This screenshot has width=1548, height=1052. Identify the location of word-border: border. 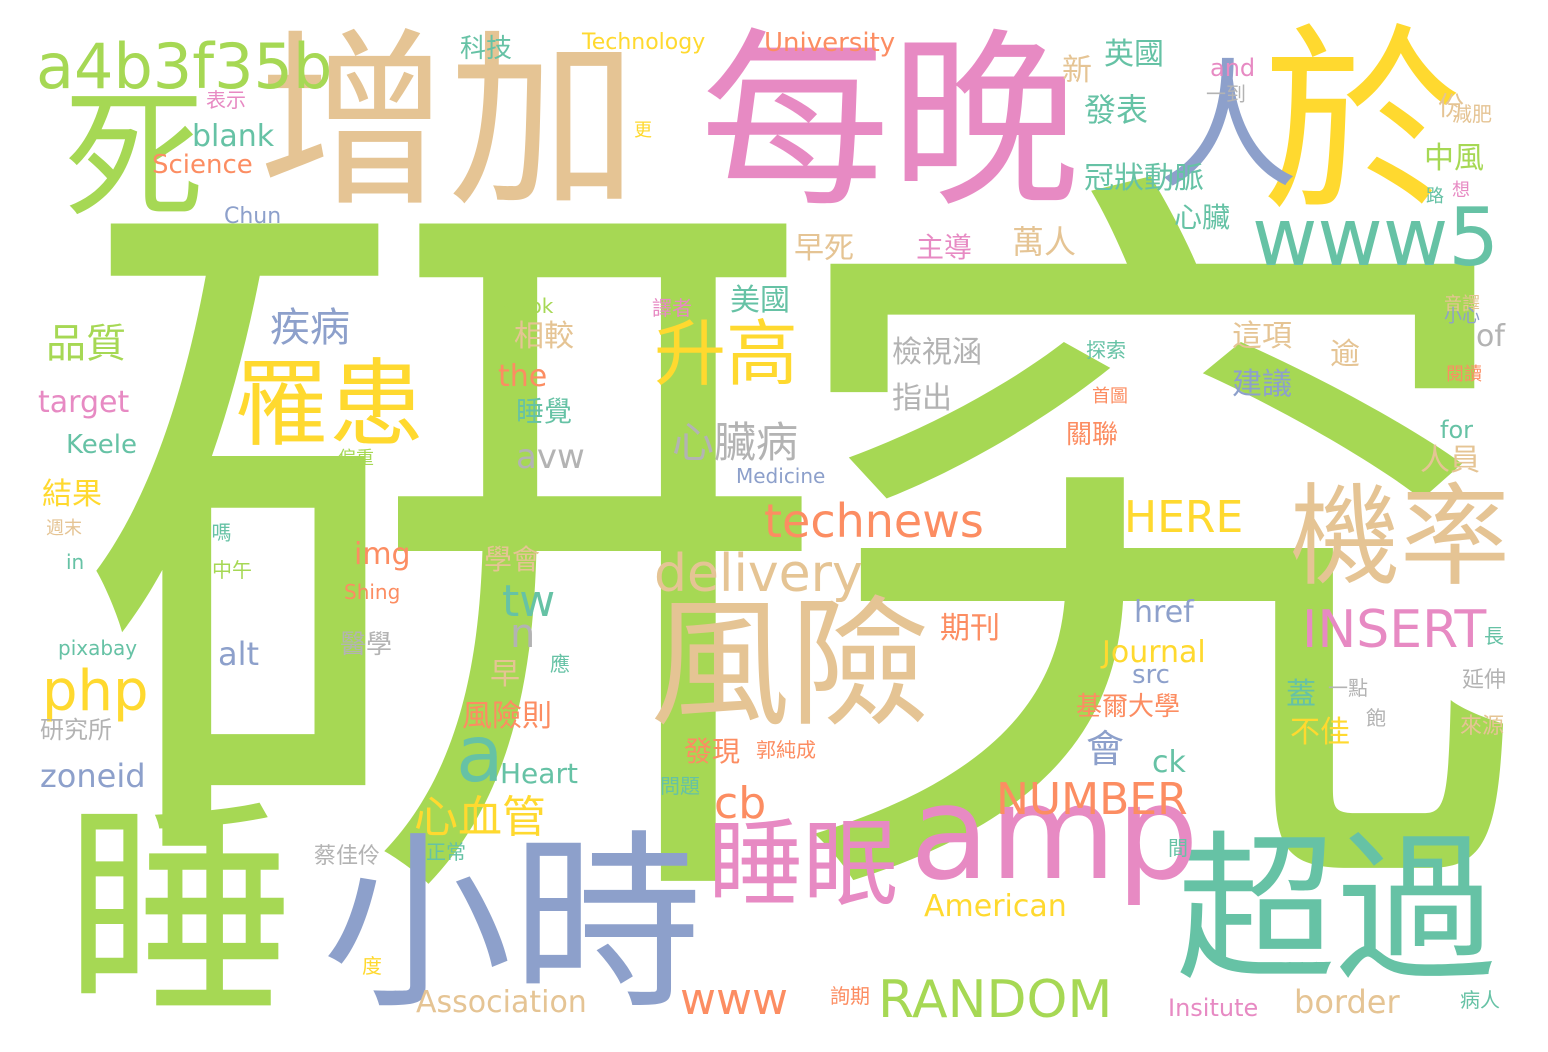
(1347, 1002).